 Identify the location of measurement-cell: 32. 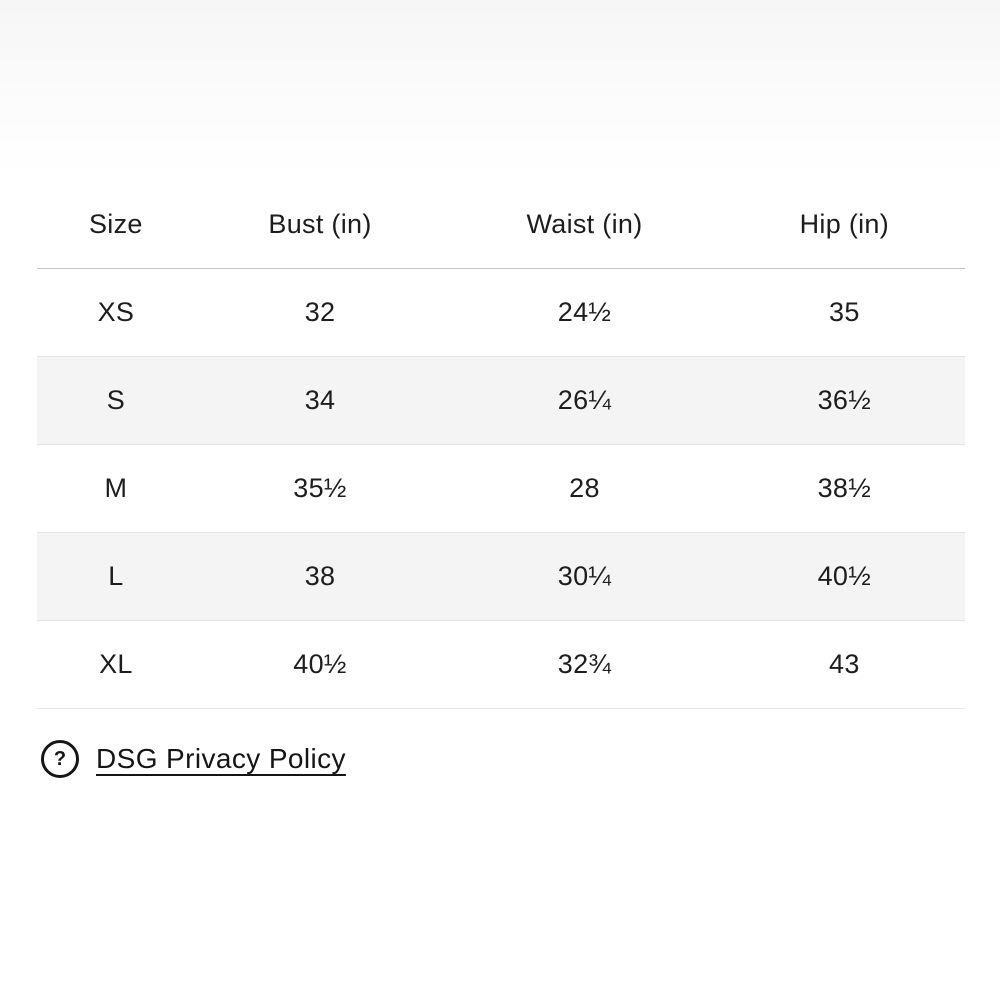
(320, 312).